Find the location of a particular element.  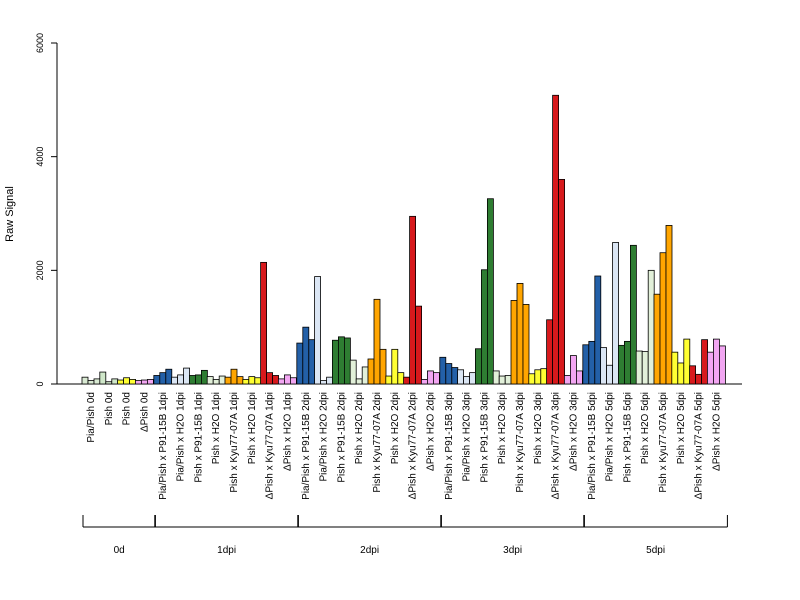

bar-category-label: Pish x Kyu77-07A 1dpi is located at coordinates (234, 442).